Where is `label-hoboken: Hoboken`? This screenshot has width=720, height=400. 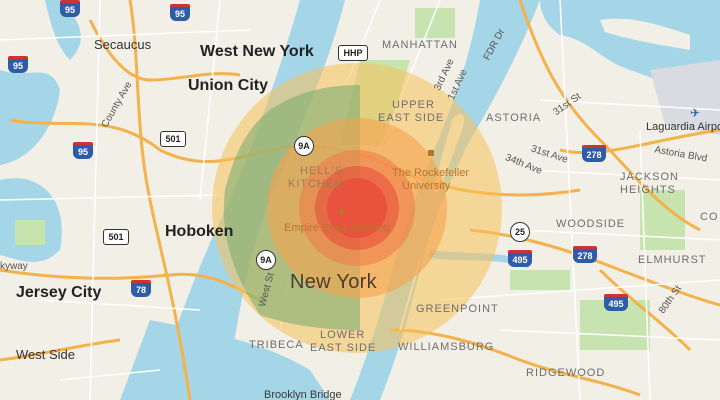
label-hoboken: Hoboken is located at coordinates (199, 231).